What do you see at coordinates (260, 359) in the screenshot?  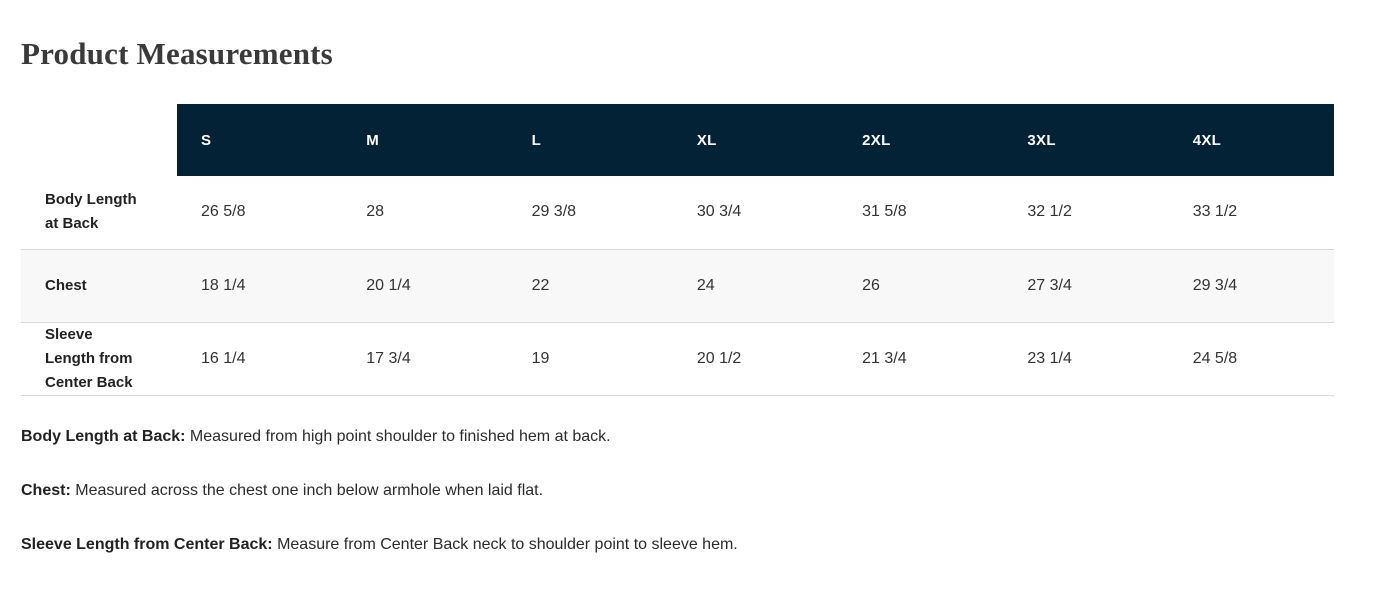 I see `measurement-cell: 16 1/4` at bounding box center [260, 359].